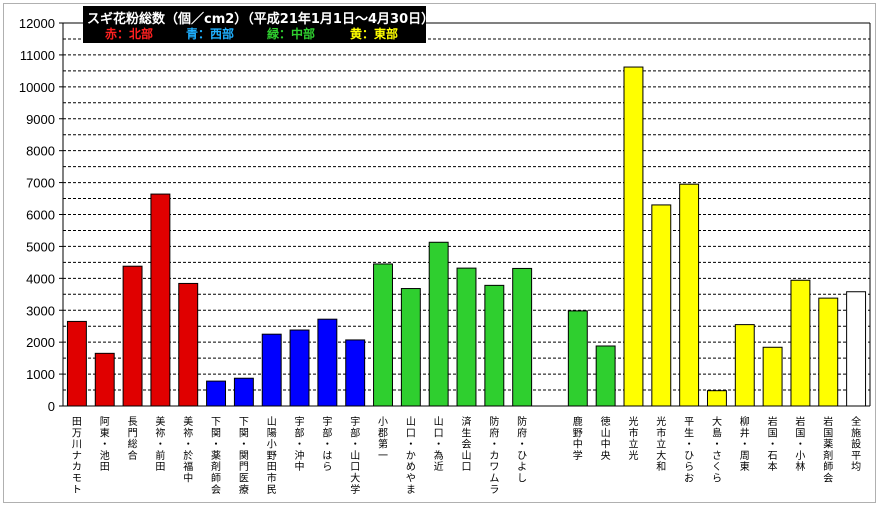 Image resolution: width=881 pixels, height=508 pixels. Describe the element at coordinates (383, 433) in the screenshot. I see `x-tick-label: 郡` at that location.